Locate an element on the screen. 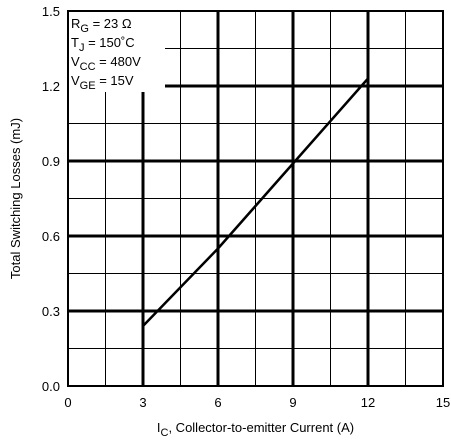 This screenshot has width=451, height=442. condition-subscript: G is located at coordinates (84, 29).